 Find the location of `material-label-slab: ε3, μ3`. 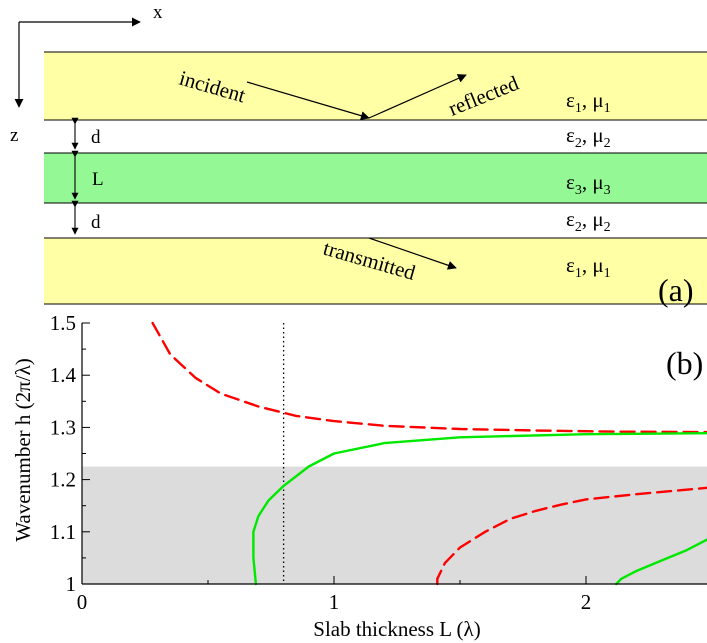

material-label-slab: ε3, μ3 is located at coordinates (588, 184).